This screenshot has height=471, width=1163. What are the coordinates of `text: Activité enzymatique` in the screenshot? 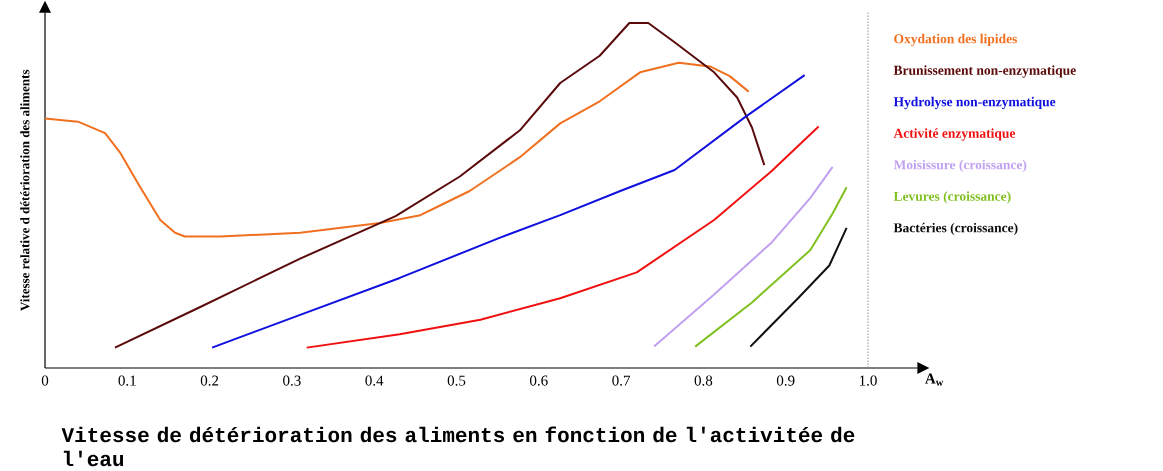 It's located at (954, 134).